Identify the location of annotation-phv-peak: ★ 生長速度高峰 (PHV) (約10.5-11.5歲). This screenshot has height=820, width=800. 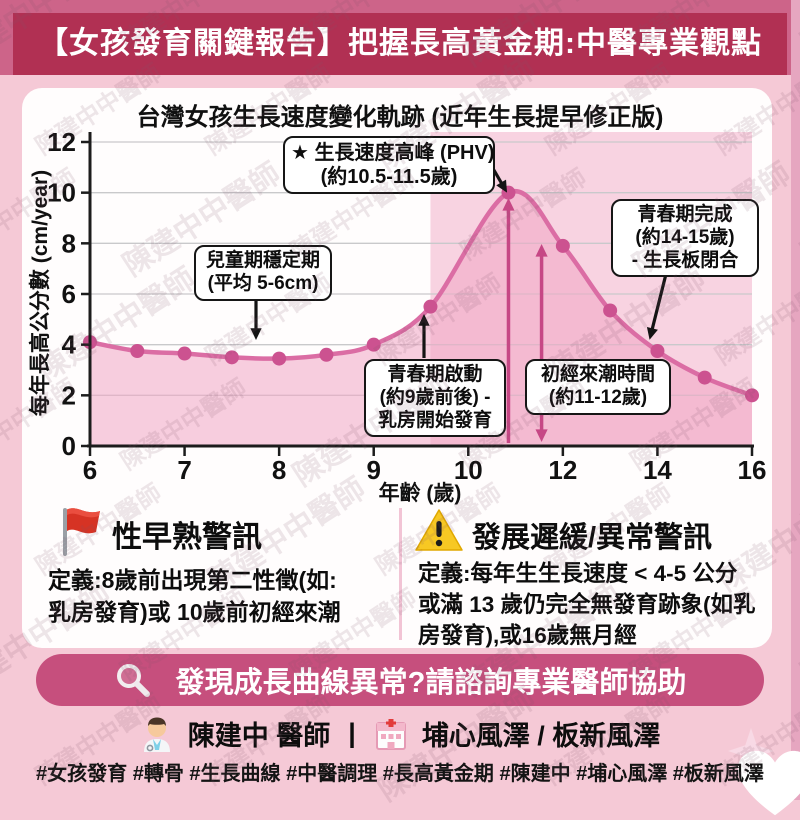
(389, 165).